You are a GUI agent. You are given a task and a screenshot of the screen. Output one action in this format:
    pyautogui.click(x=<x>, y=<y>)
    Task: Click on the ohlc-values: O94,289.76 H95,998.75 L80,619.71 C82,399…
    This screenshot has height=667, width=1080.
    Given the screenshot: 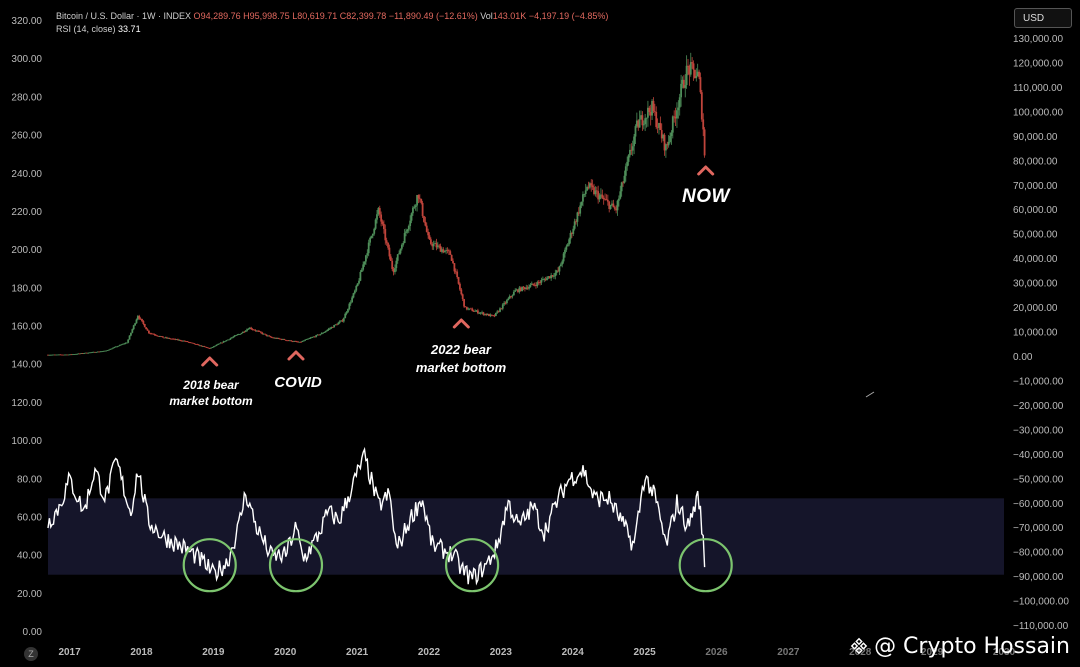 What is the action you would take?
    pyautogui.click(x=335, y=16)
    